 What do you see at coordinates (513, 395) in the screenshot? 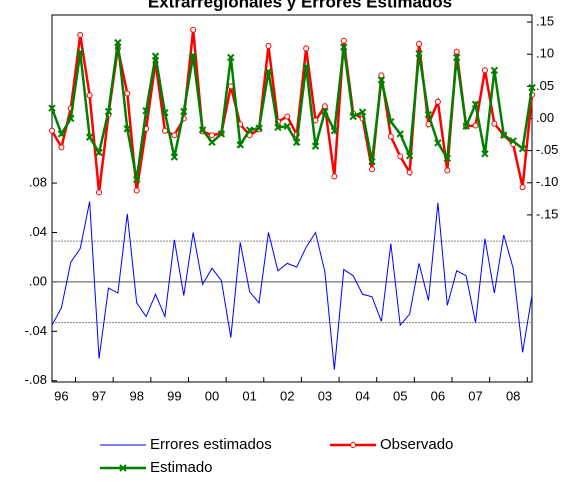
I see `x-tick-label: 08` at bounding box center [513, 395].